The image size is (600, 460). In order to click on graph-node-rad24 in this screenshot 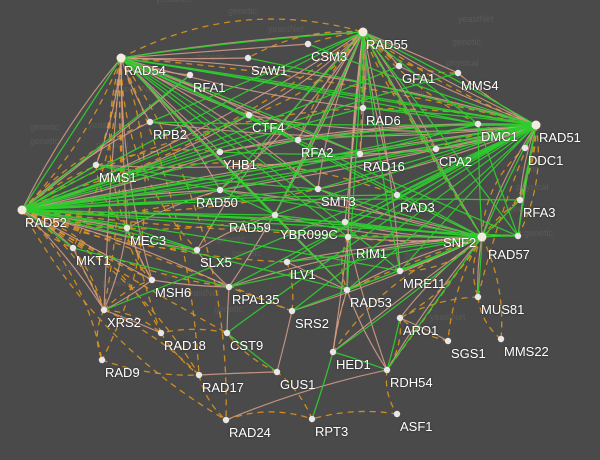, I will do `click(226, 420)`.